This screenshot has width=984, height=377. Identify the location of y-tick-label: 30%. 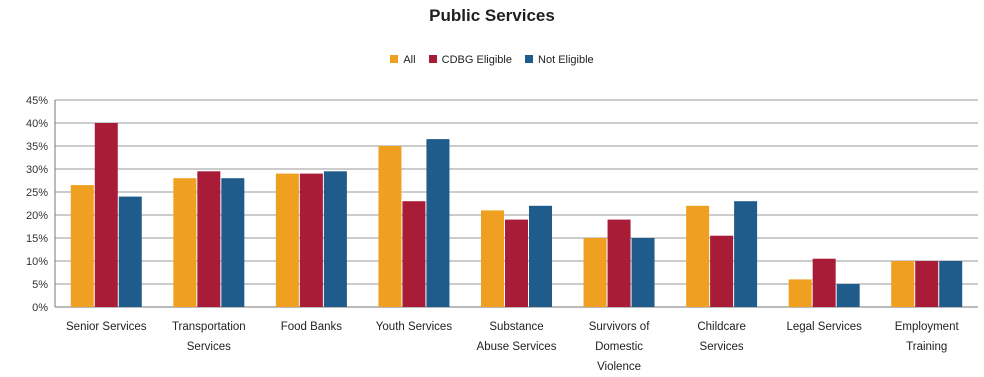
(37, 170).